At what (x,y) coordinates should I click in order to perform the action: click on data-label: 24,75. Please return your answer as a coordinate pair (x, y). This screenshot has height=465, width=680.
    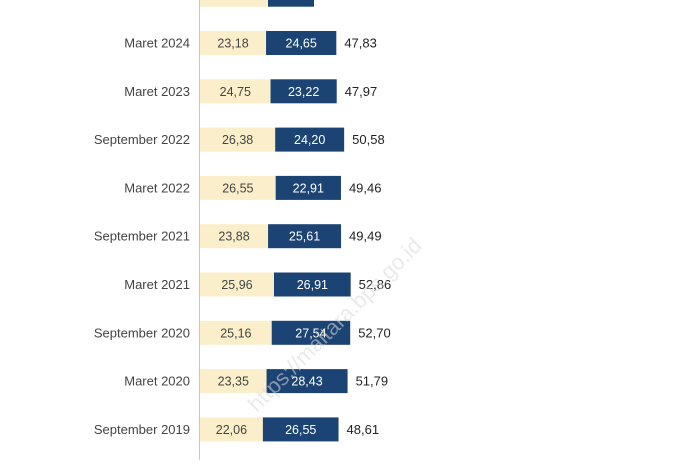
    Looking at the image, I should click on (235, 92).